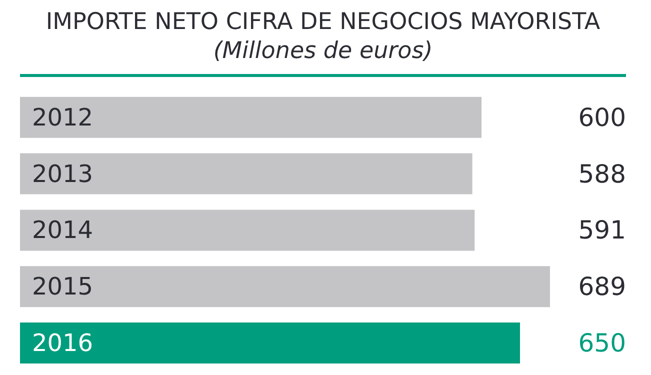  Describe the element at coordinates (602, 230) in the screenshot. I see `data-label: 591` at that location.